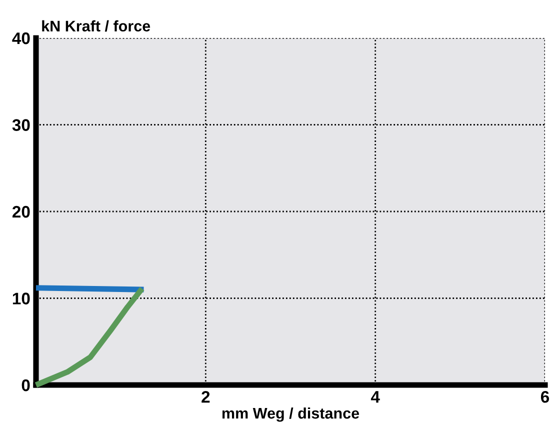  What do you see at coordinates (21, 38) in the screenshot?
I see `y-tick-label: 40` at bounding box center [21, 38].